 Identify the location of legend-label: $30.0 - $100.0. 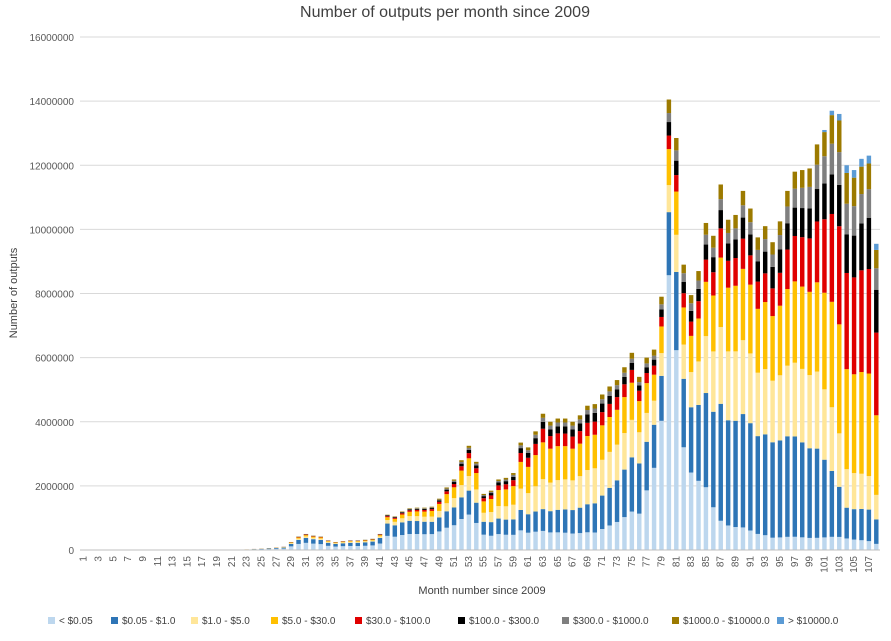
(398, 621).